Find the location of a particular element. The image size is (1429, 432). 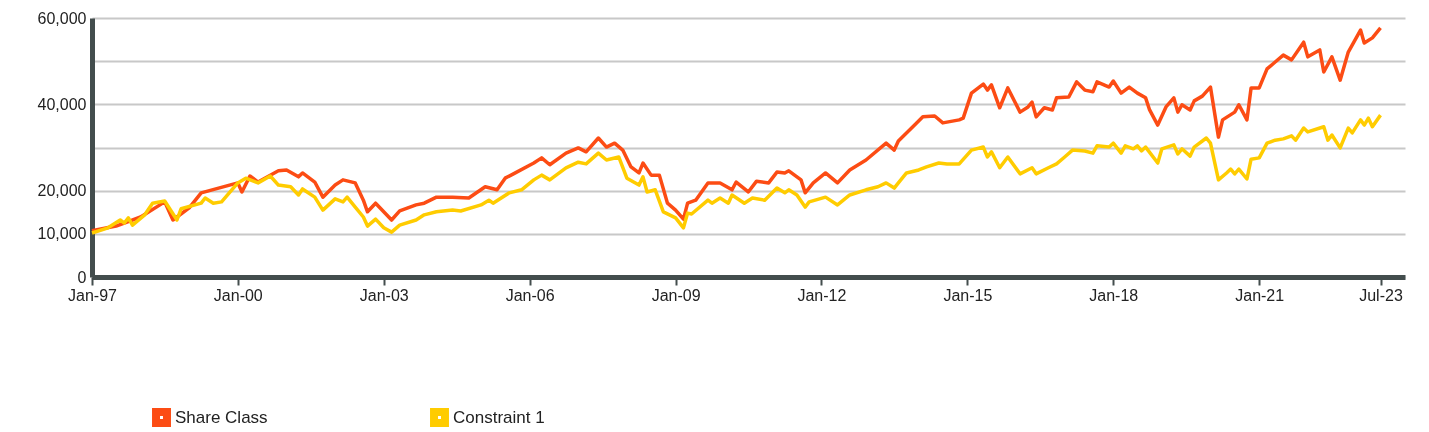

y-tick-label: 0 is located at coordinates (82, 277).